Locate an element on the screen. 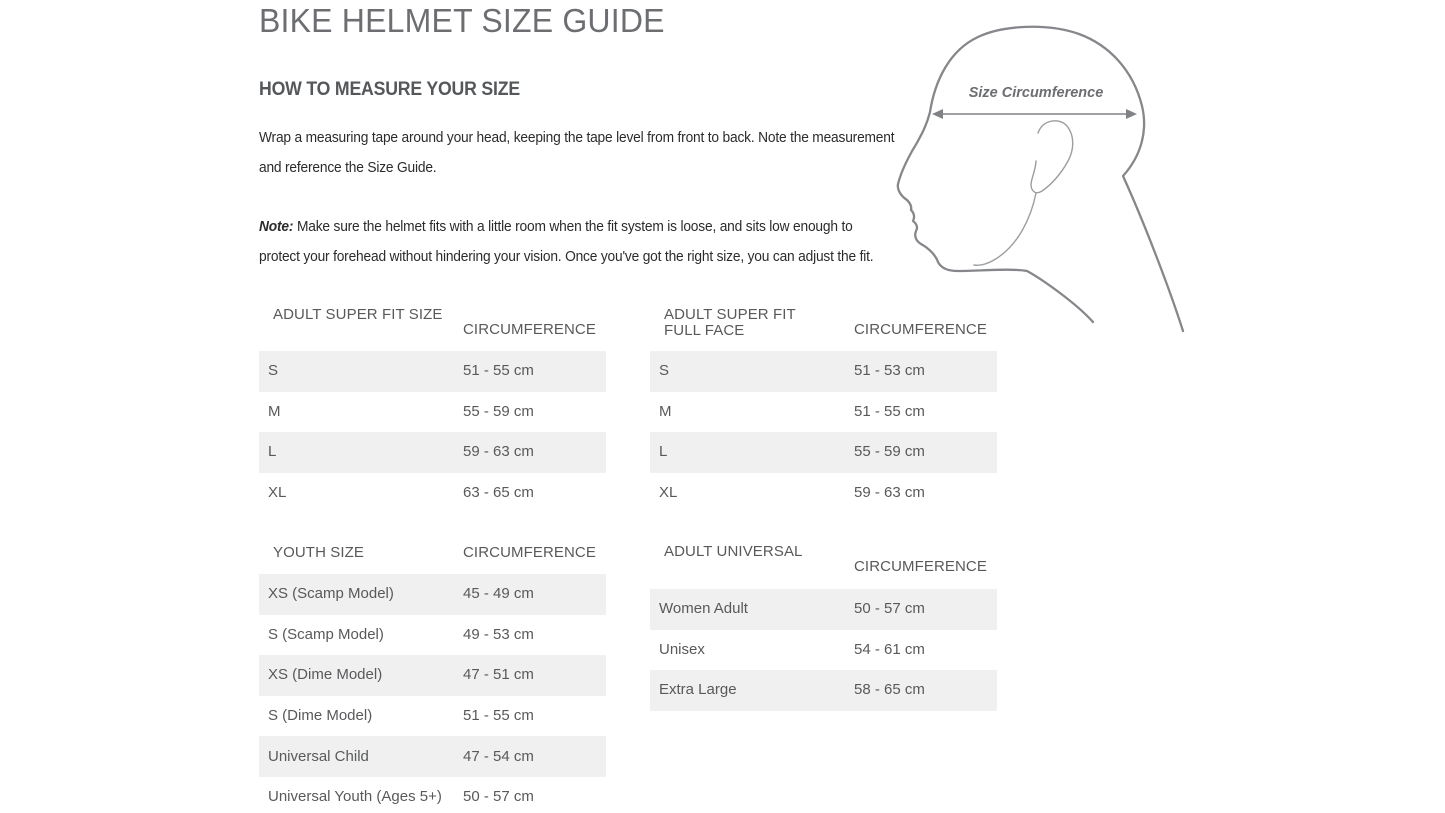 The image size is (1445, 813). circumference-cell: 54 - 61 cm is located at coordinates (889, 649).